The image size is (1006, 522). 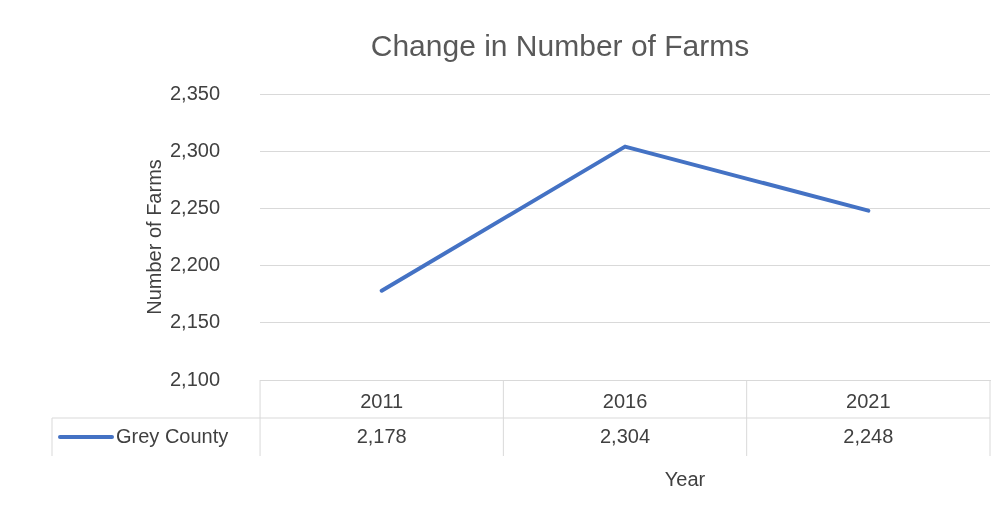 What do you see at coordinates (868, 400) in the screenshot?
I see `x-tick-label: 2021` at bounding box center [868, 400].